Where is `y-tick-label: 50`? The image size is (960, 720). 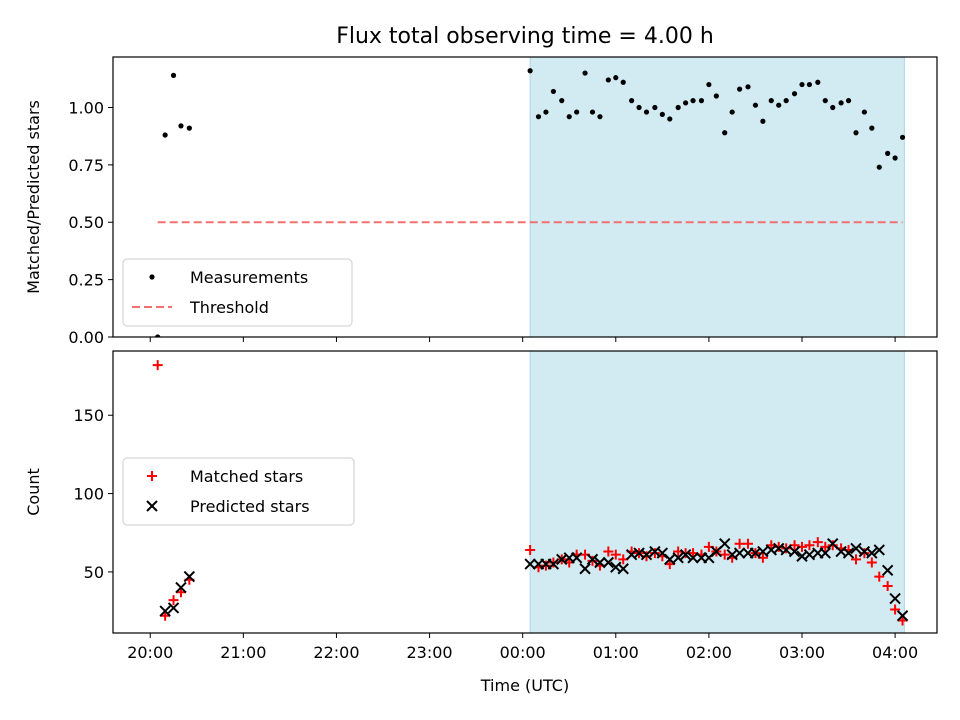 y-tick-label: 50 is located at coordinates (94, 572).